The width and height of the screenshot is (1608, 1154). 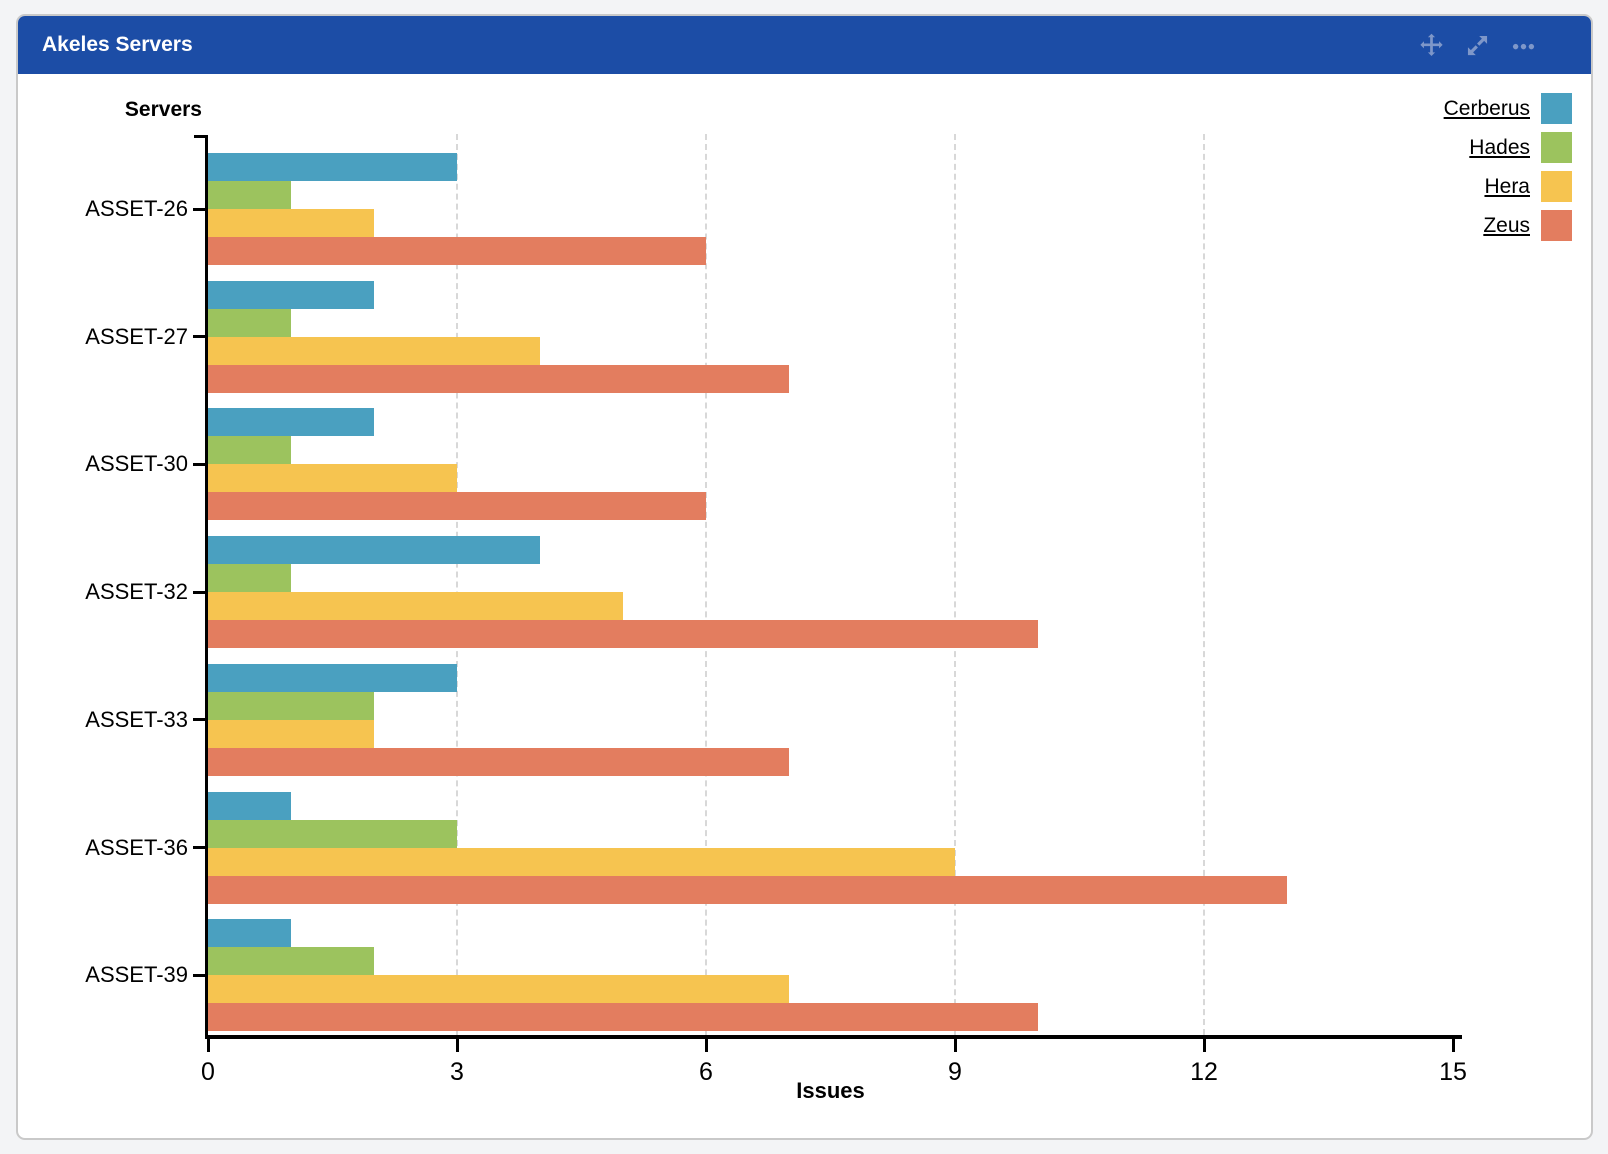 What do you see at coordinates (955, 1072) in the screenshot?
I see `x-tick-label-9: 9` at bounding box center [955, 1072].